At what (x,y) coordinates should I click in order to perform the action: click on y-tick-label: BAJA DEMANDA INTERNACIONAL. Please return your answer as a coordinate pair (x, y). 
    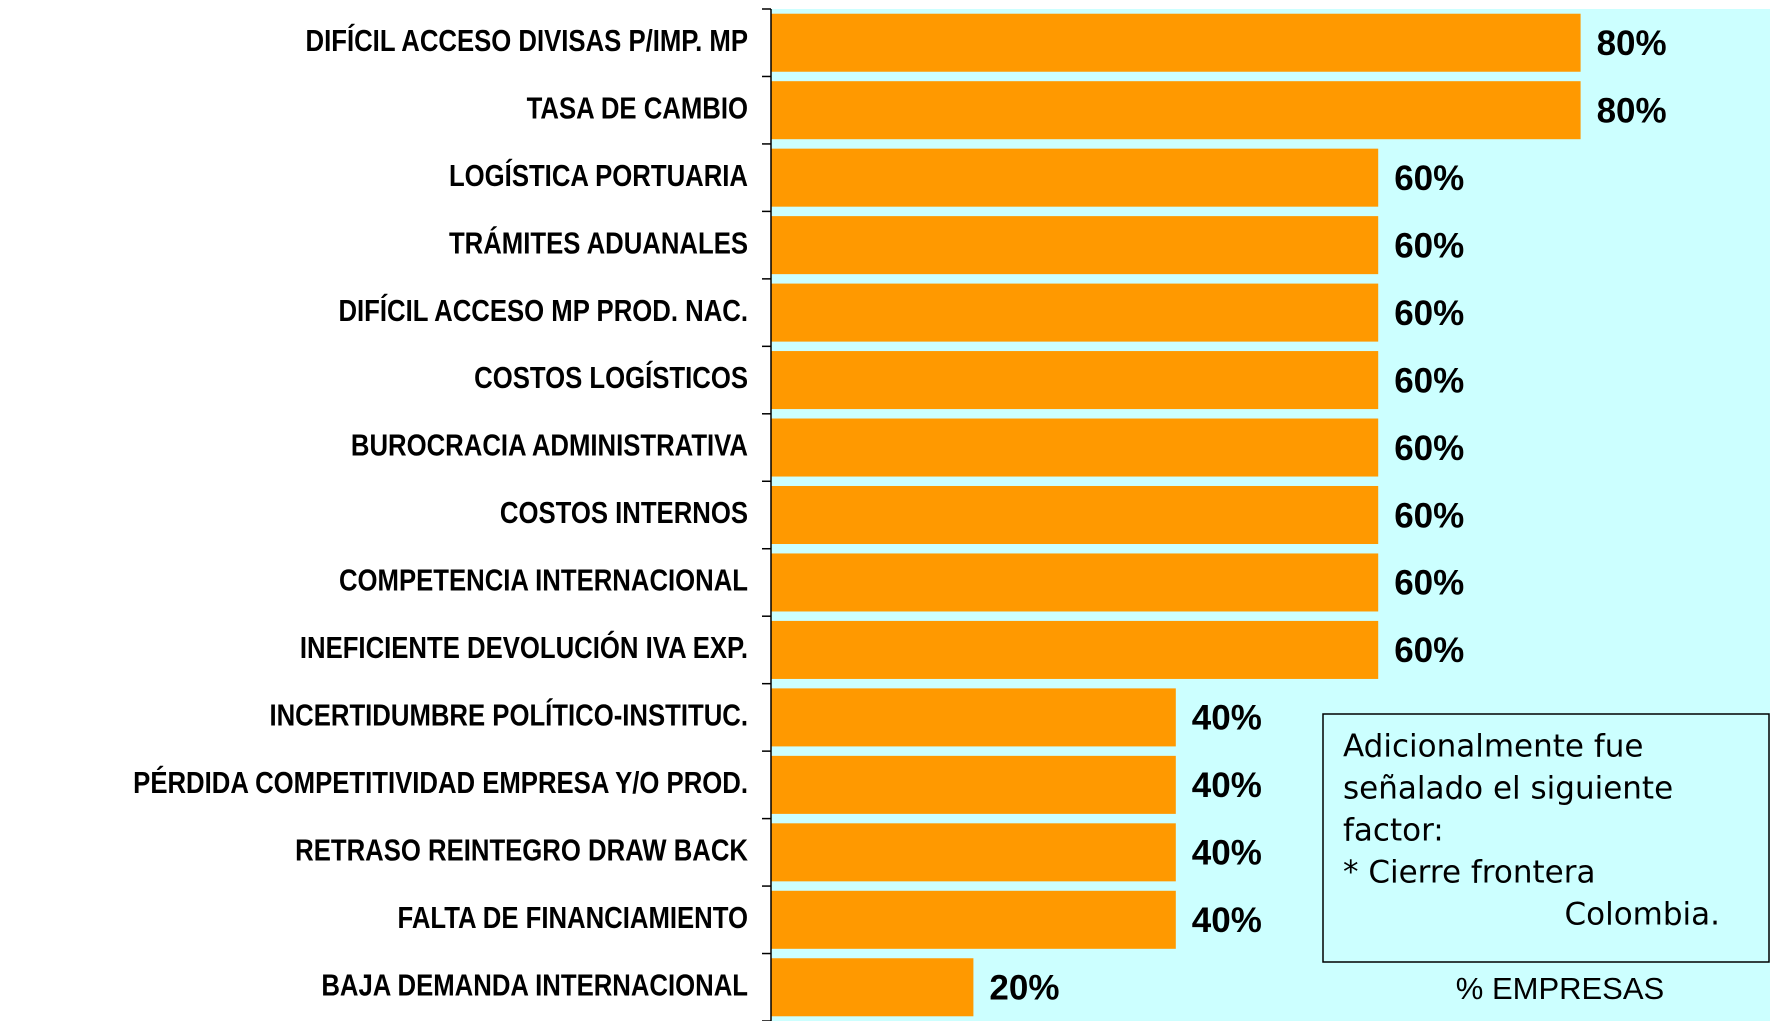
    Looking at the image, I should click on (534, 985).